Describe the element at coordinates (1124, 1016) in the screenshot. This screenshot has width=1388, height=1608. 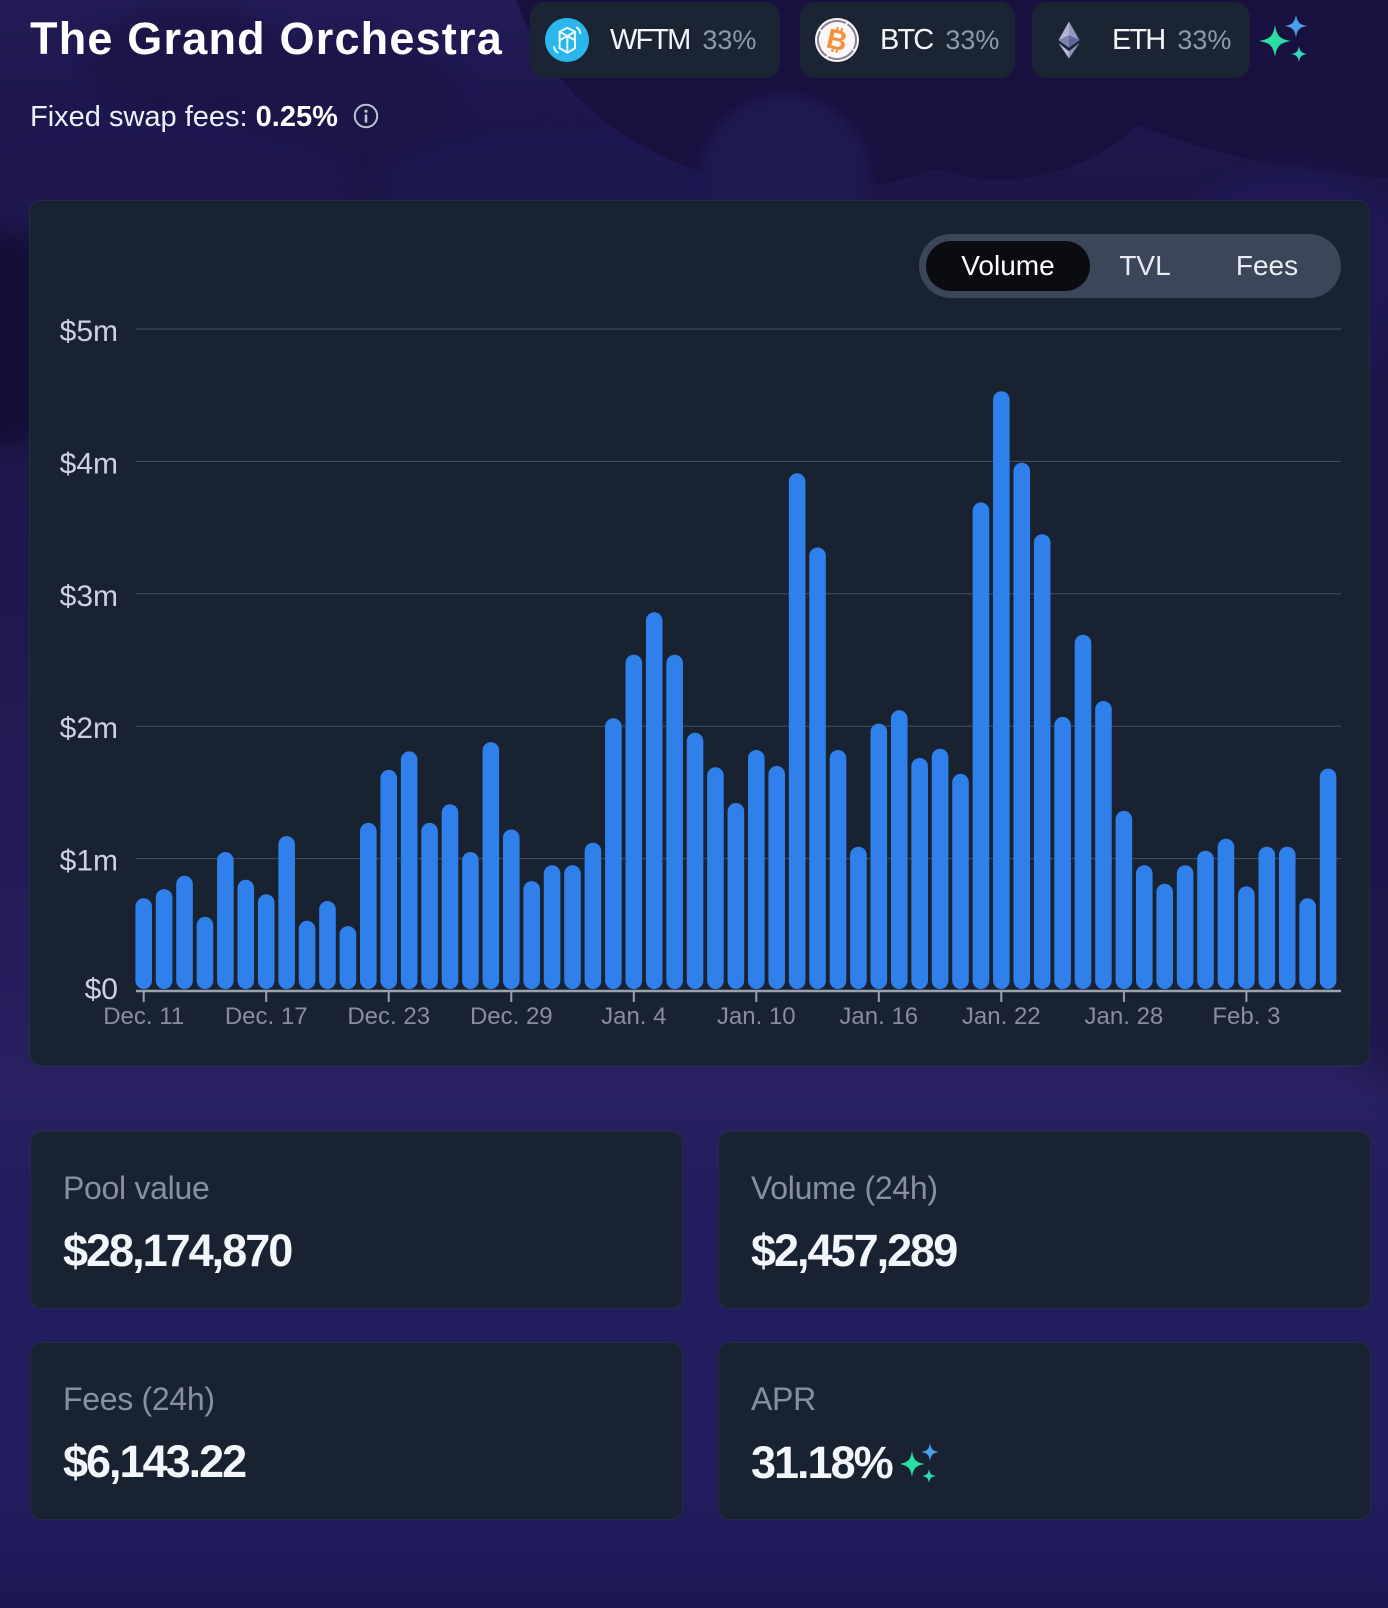
I see `svg-text: Jan. 28` at that location.